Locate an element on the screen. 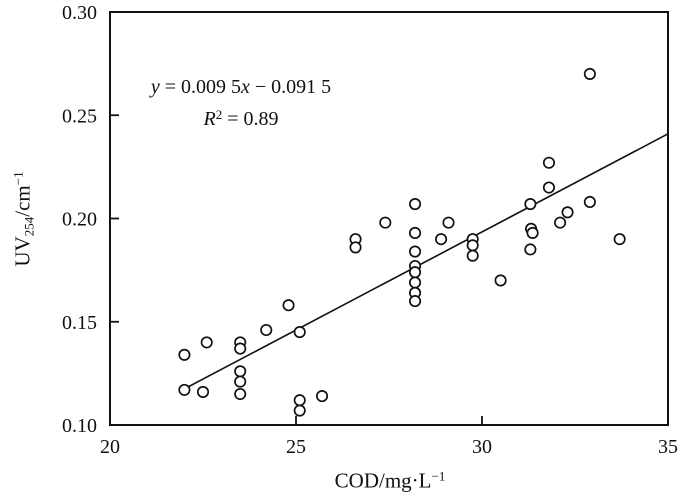  y-axis-title: UV254/cm−1 is located at coordinates (24, 218).